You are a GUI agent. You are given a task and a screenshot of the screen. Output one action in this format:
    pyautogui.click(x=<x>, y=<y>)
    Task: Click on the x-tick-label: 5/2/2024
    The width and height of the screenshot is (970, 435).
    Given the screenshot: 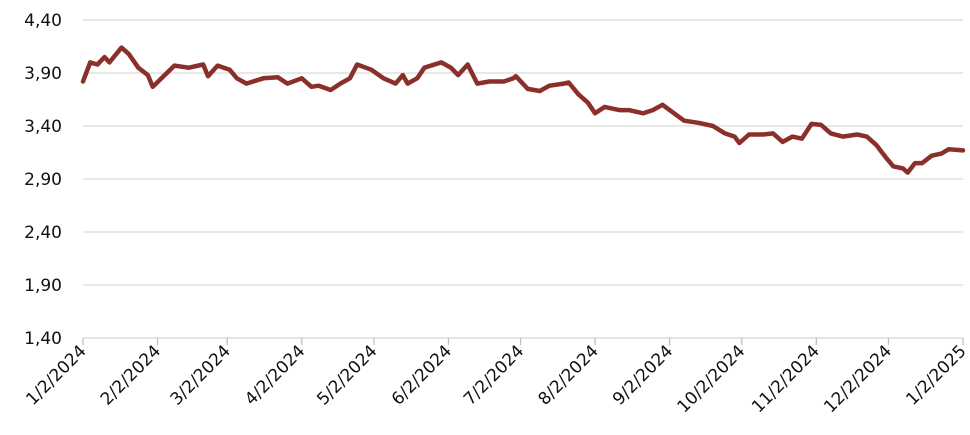 What is the action you would take?
    pyautogui.click(x=347, y=375)
    